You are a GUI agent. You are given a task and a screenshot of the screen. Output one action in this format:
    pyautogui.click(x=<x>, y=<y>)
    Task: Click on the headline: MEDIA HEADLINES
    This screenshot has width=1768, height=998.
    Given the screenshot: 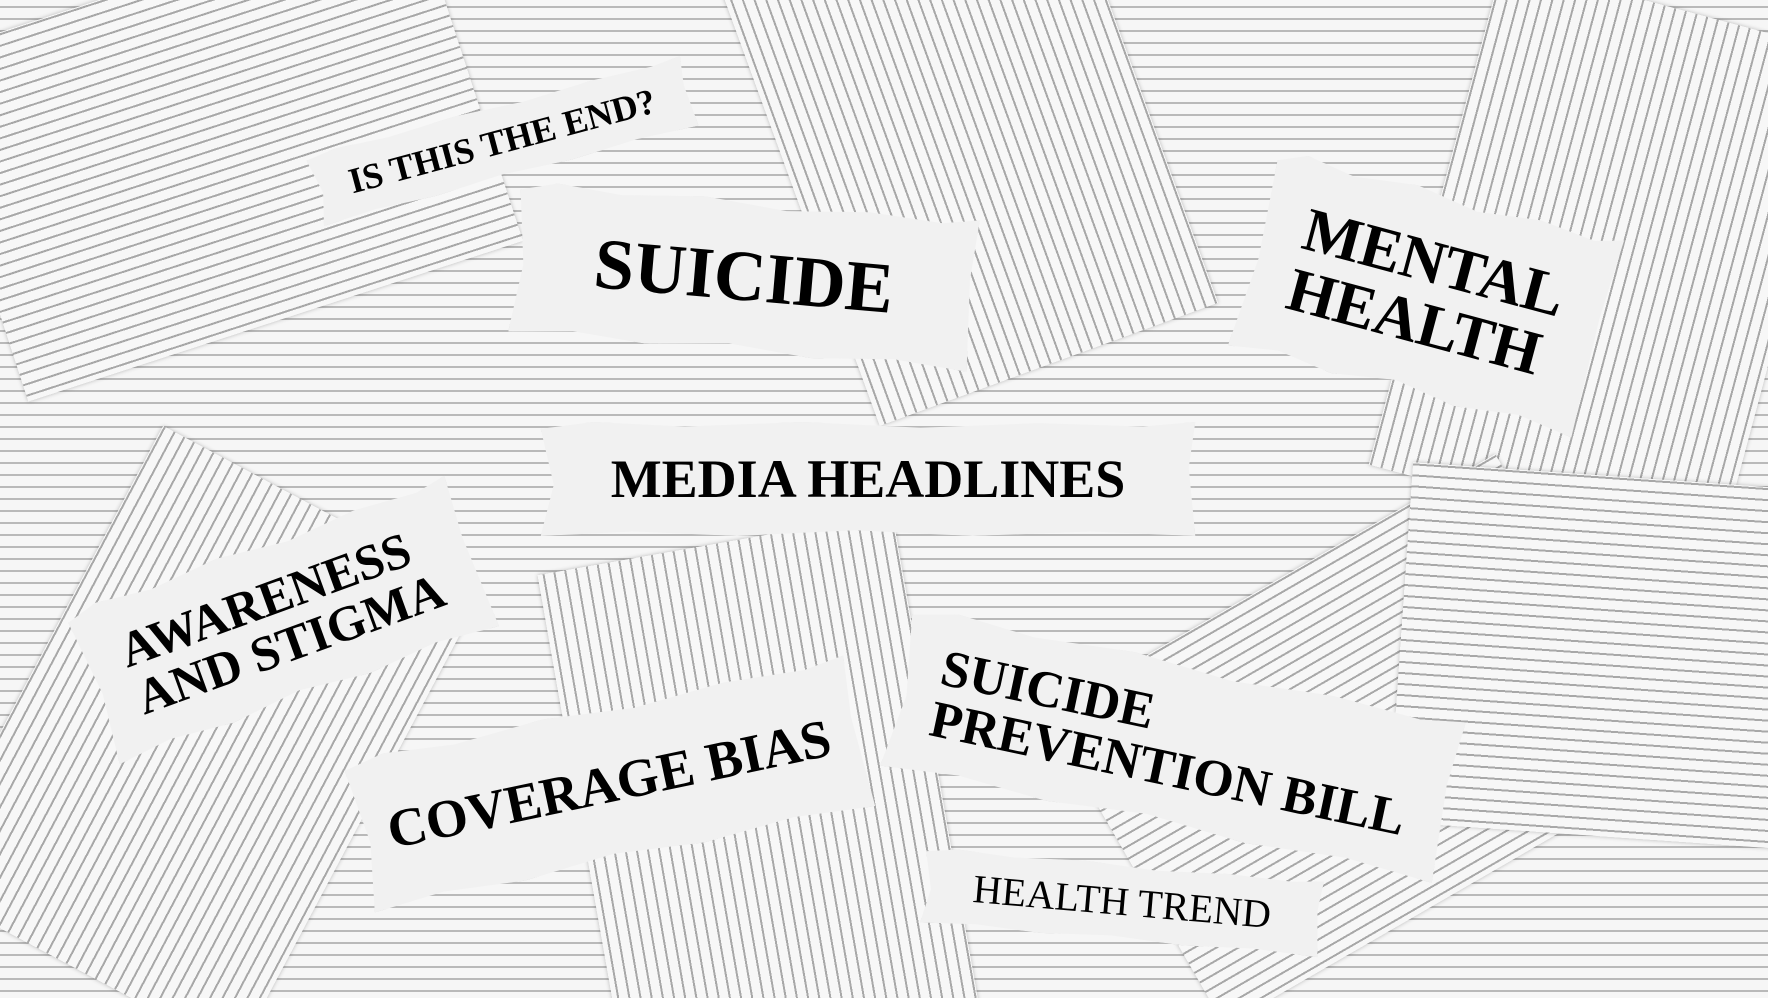 What is the action you would take?
    pyautogui.click(x=868, y=479)
    